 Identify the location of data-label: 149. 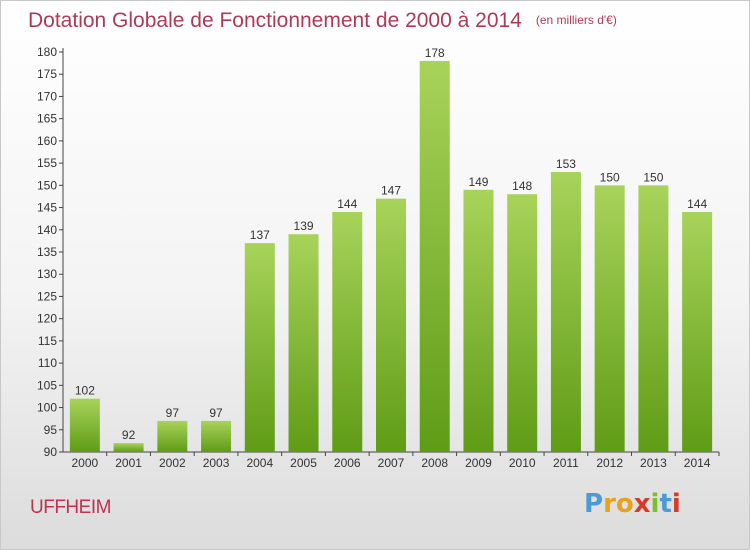
(478, 182).